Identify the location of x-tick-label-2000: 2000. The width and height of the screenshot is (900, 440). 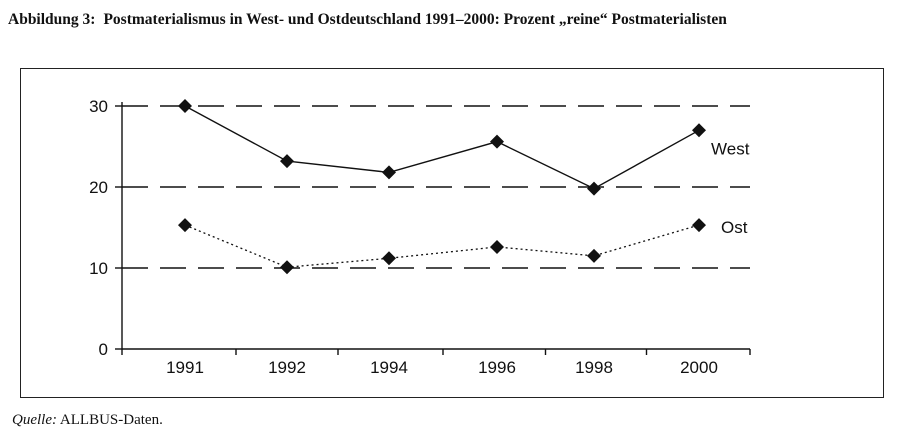
(699, 367).